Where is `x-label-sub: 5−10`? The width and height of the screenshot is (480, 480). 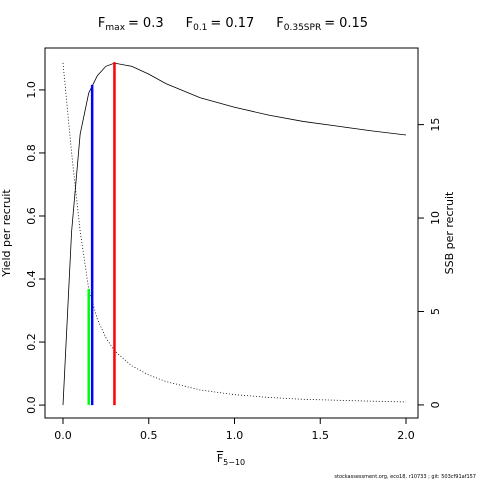
x-label-sub: 5−10 is located at coordinates (234, 462).